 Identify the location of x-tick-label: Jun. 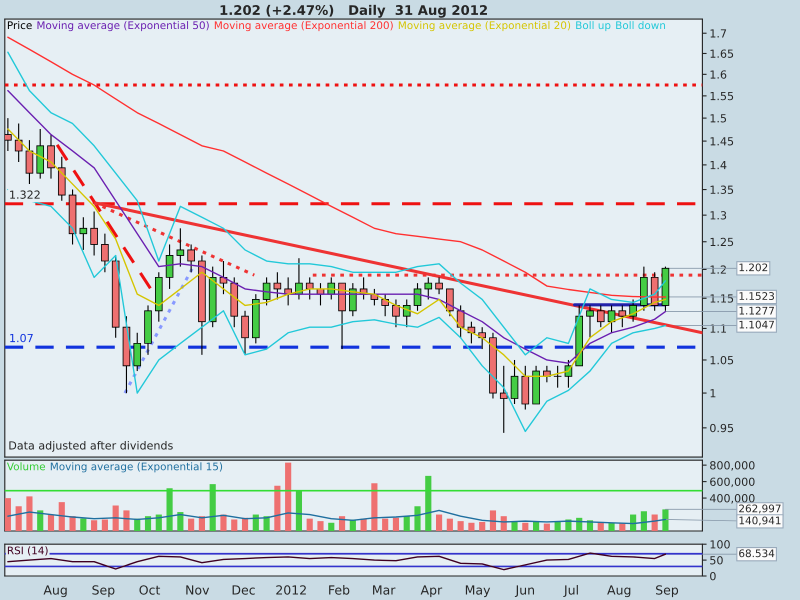
(524, 591).